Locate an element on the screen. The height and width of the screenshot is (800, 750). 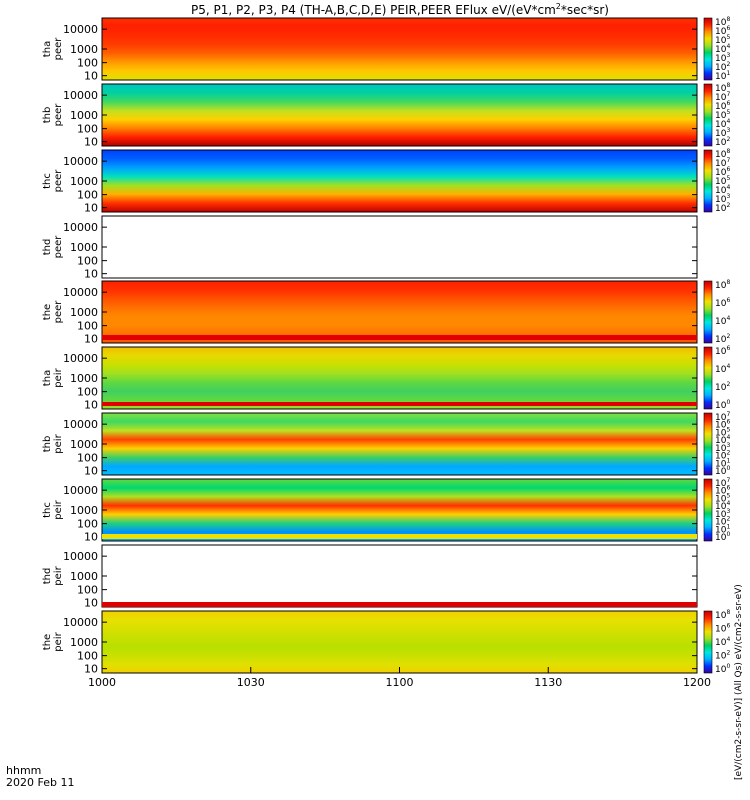
panel-frame is located at coordinates (399, 247).